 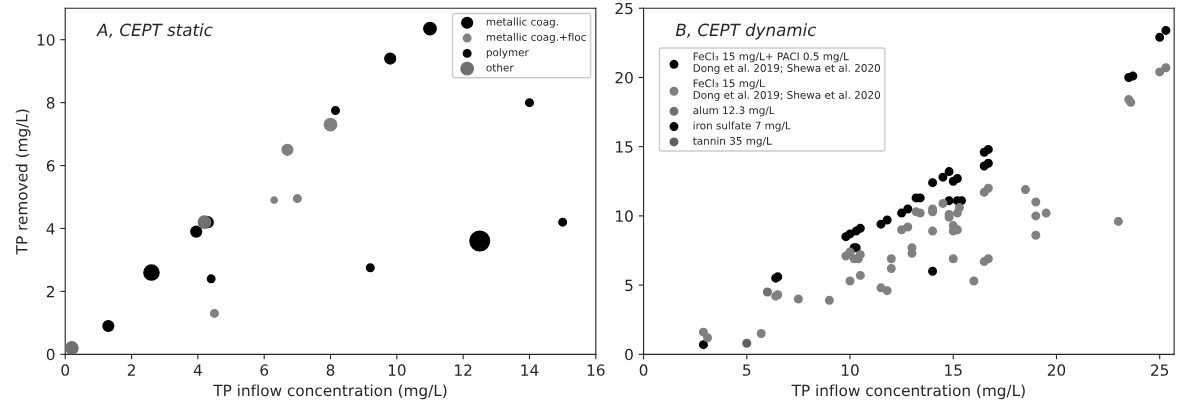 I want to click on legend-label: FeCl₃ 15 mg/L+ PACl 0.5 mg/L Dong et al. 2019; Shewa et al. 2020, so click(x=787, y=63).